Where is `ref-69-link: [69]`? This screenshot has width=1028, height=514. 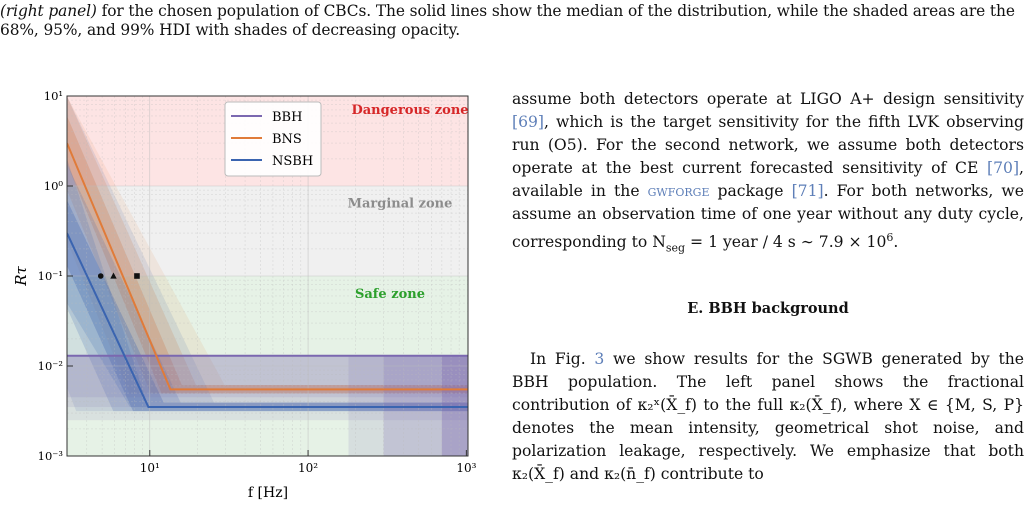 ref-69-link: [69] is located at coordinates (528, 122).